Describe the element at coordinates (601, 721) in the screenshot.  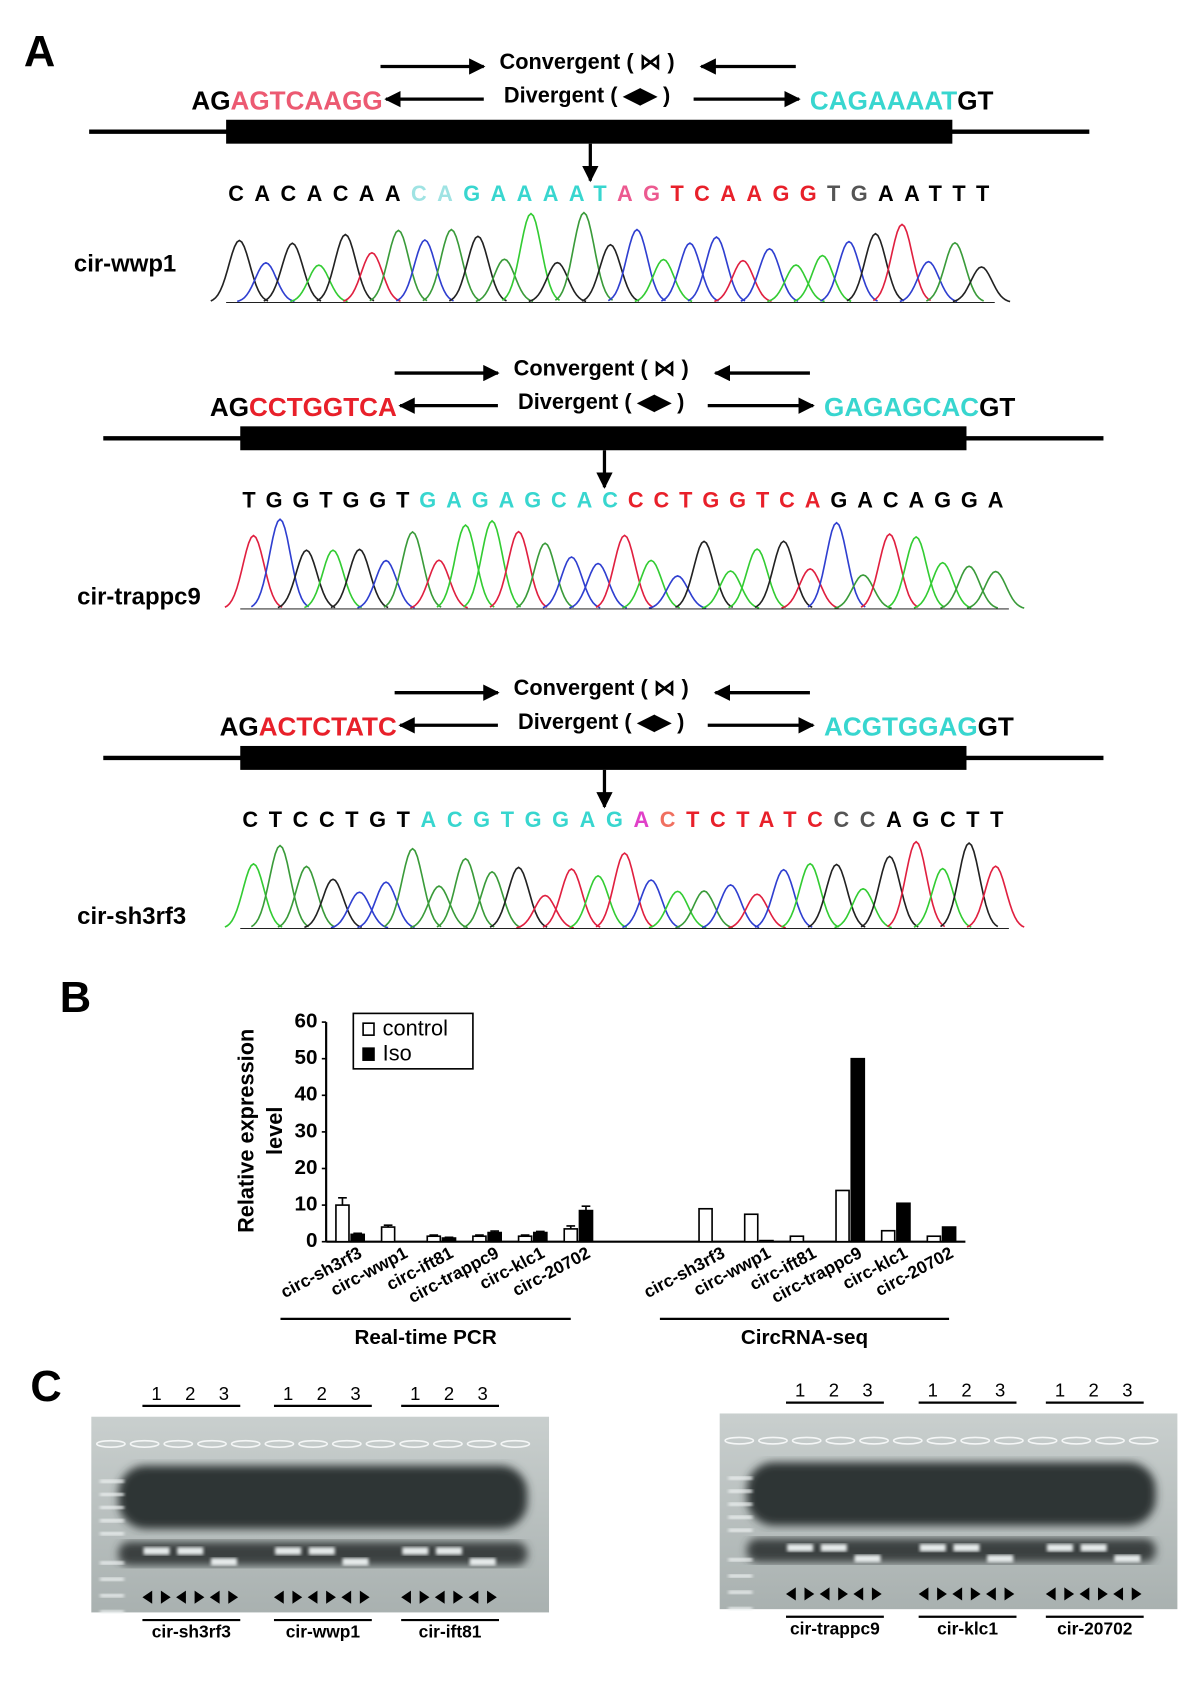
I see `primer-label: Divergent ( ◀▶ )` at that location.